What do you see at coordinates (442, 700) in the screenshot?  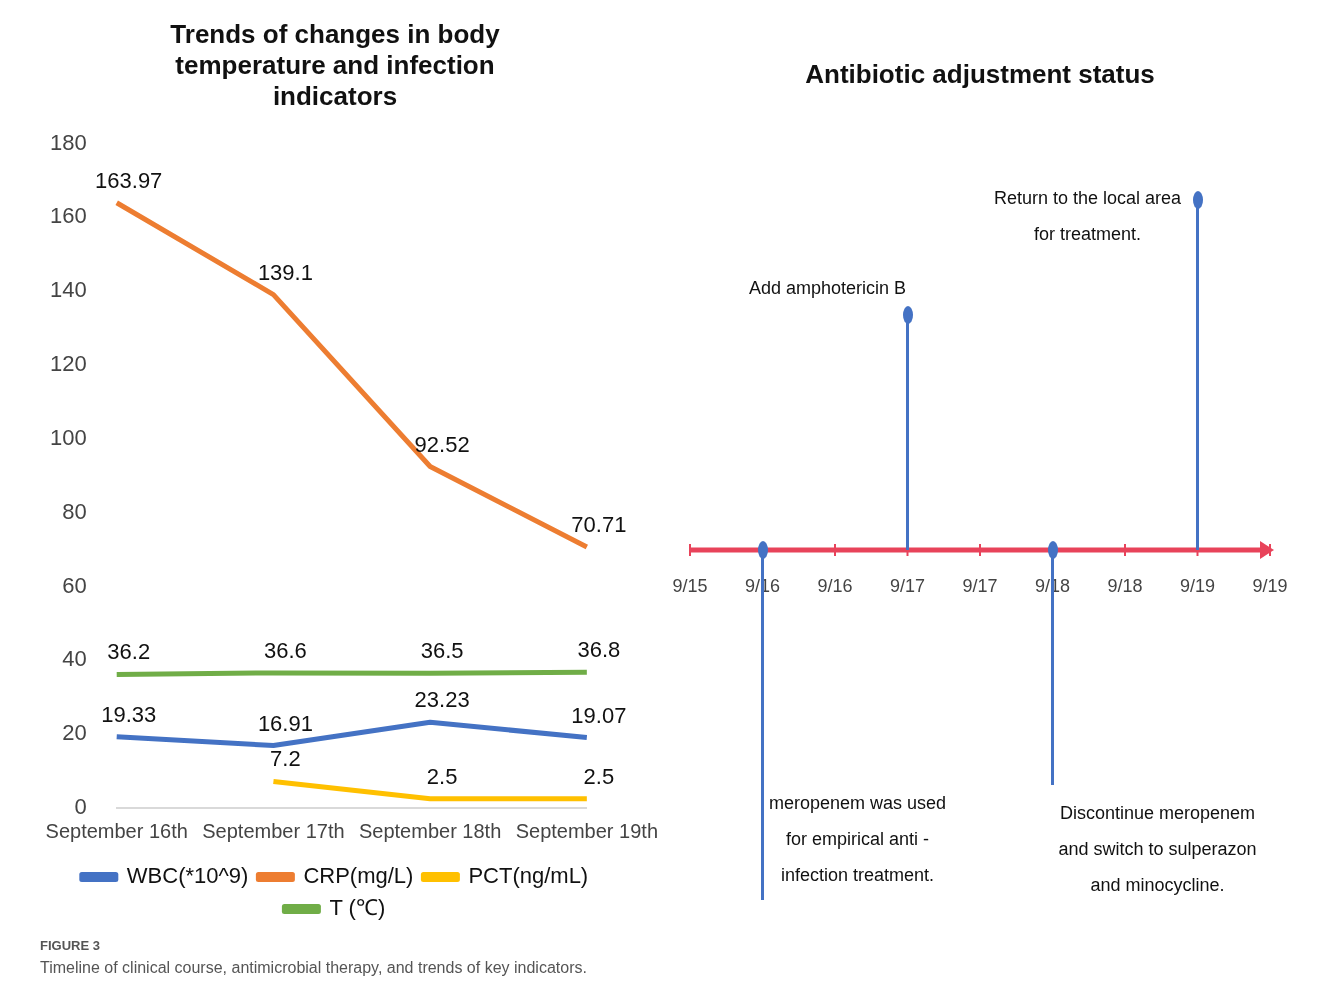 I see `data-label: 23.23` at bounding box center [442, 700].